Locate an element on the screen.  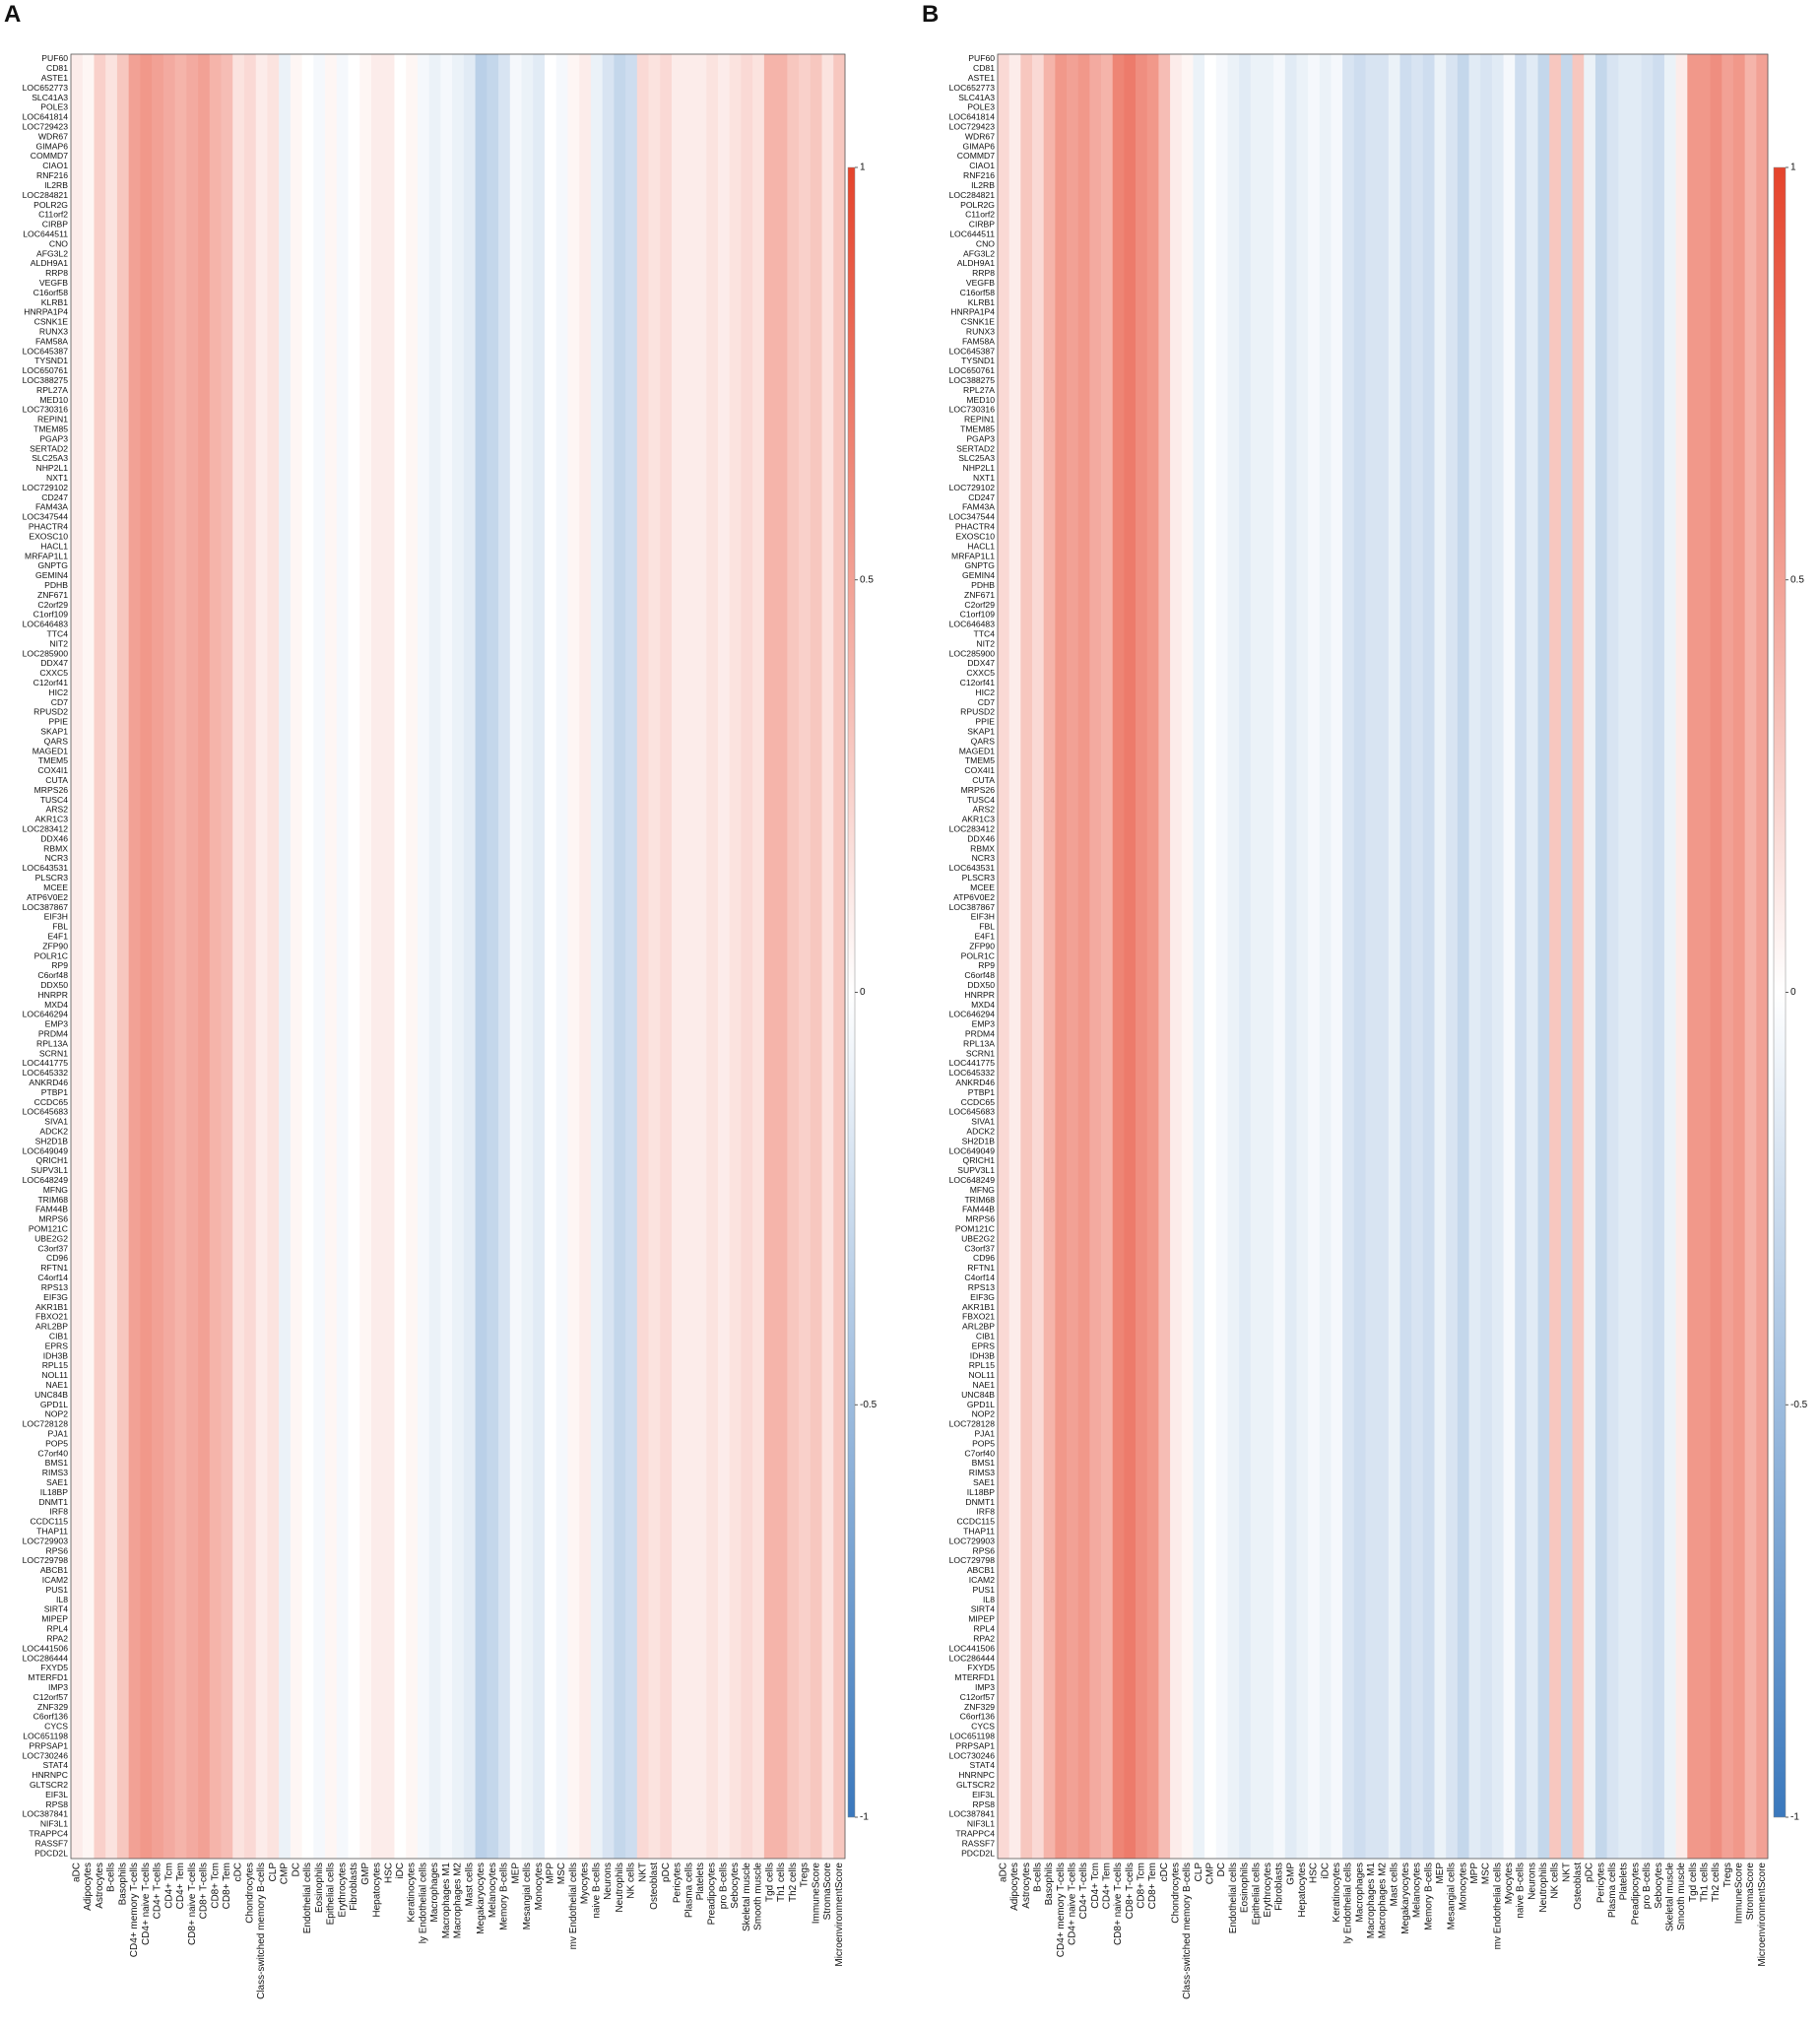
cell-type-label: DC is located at coordinates (296, 1869).